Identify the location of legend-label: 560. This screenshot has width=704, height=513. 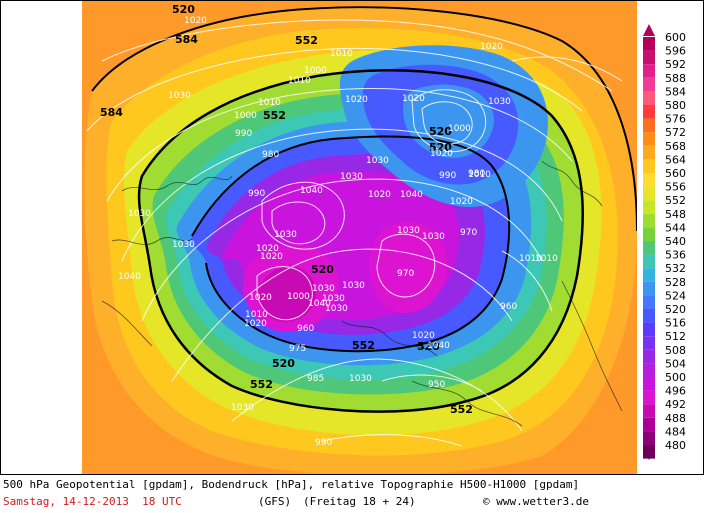
(675, 173).